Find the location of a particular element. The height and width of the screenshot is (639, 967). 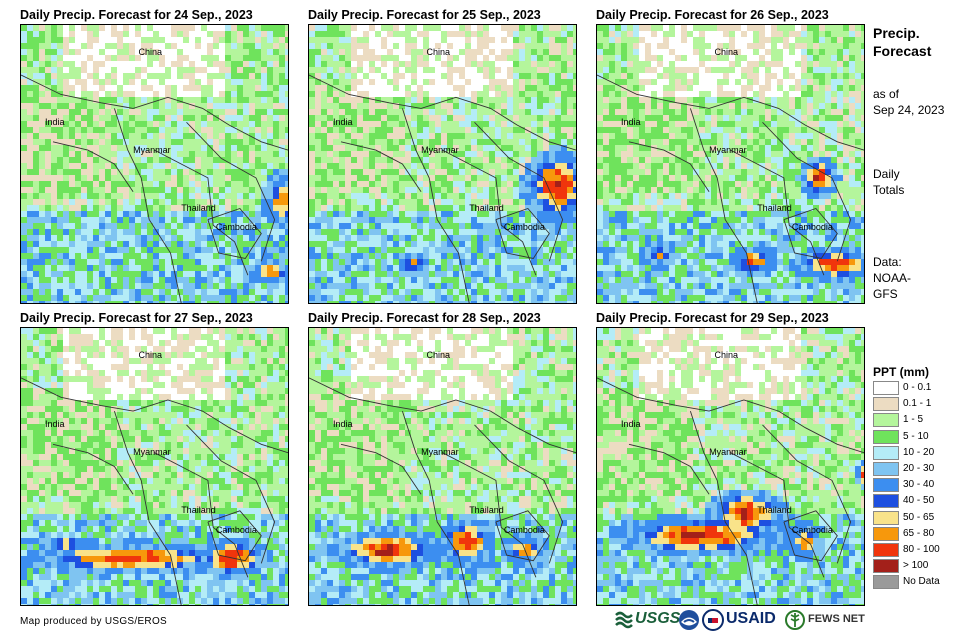

legend-label: No Data is located at coordinates (921, 582).